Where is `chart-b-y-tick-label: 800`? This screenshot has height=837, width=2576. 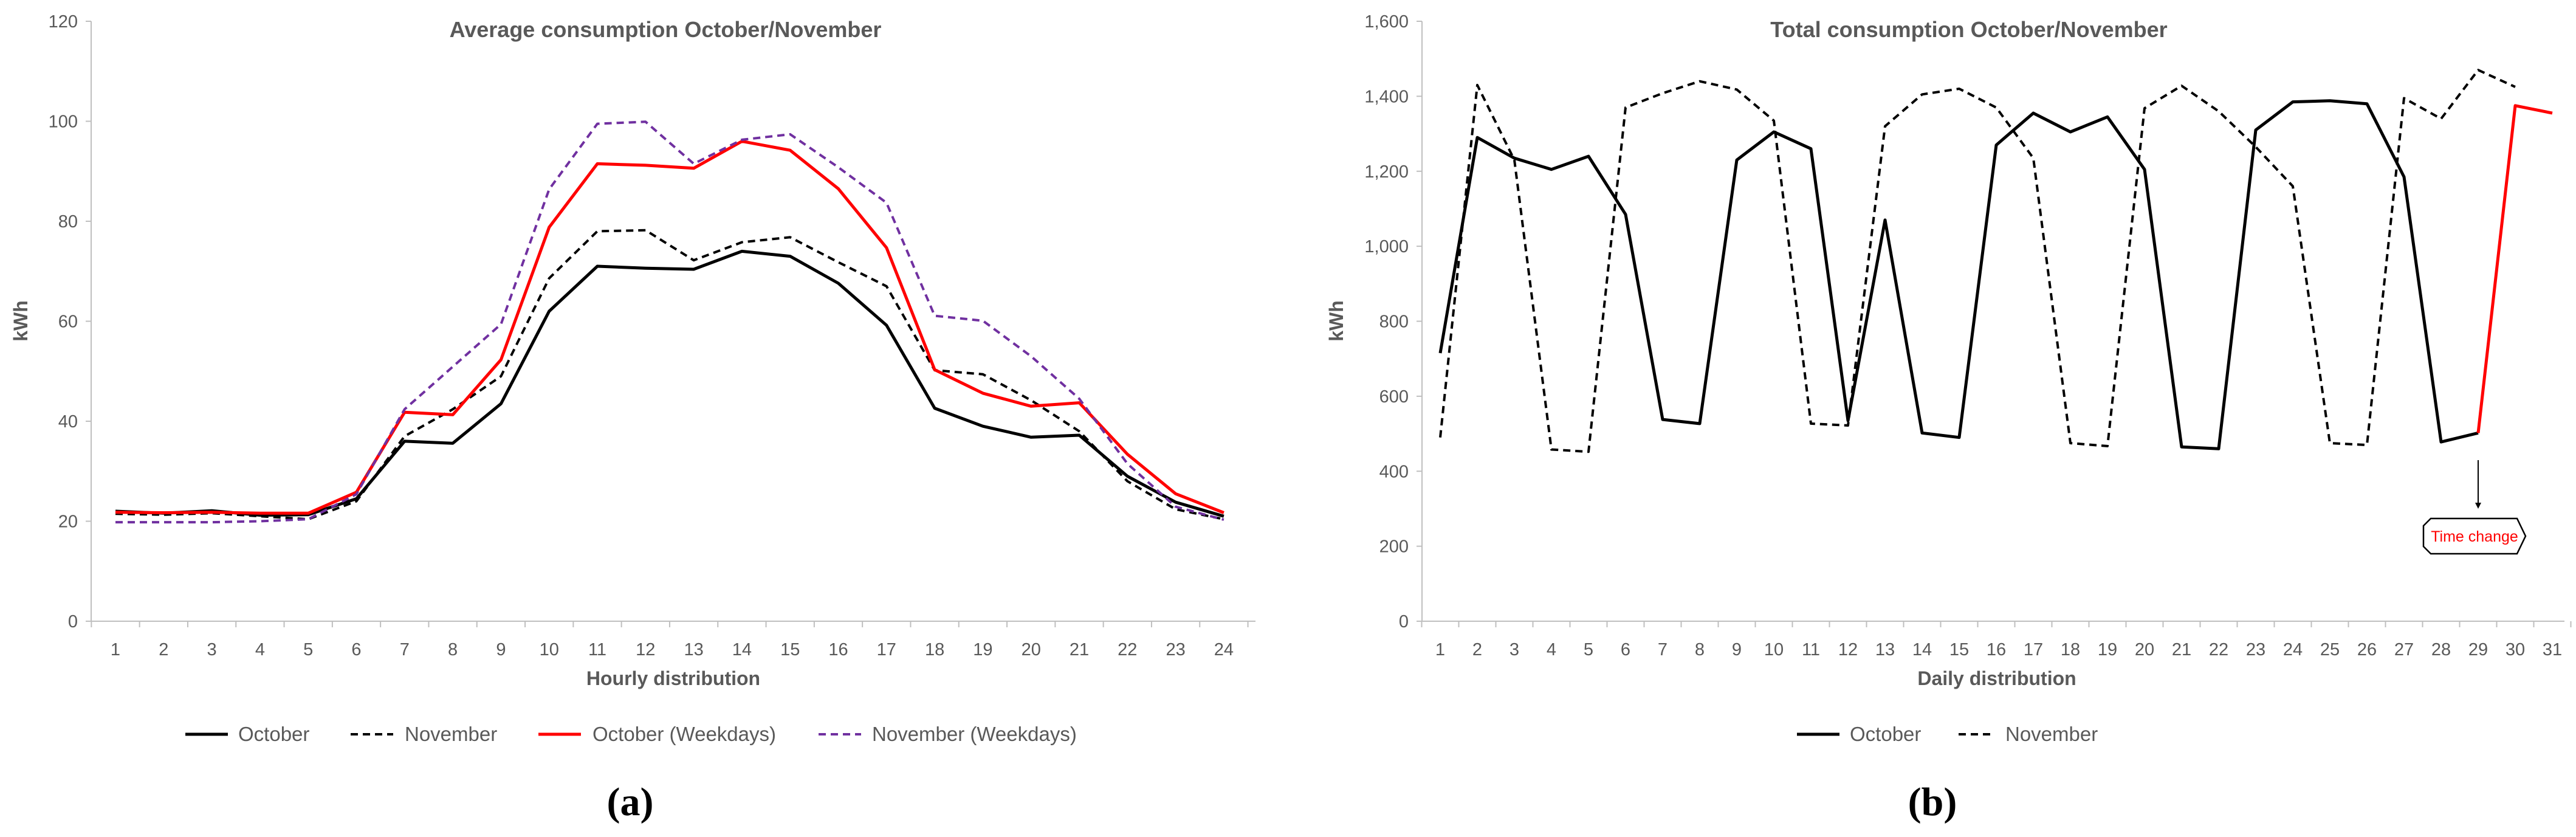
chart-b-y-tick-label: 800 is located at coordinates (1394, 322).